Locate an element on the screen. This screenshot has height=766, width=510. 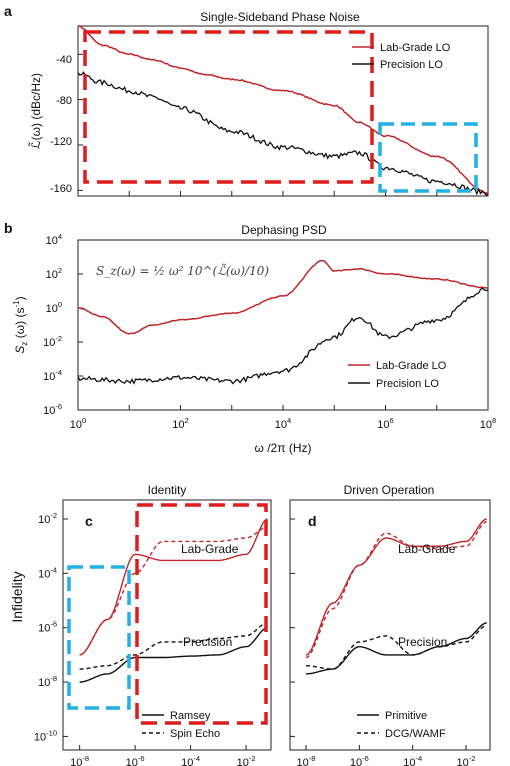
panel-c-ytick: 10⁻⁶ is located at coordinates (47, 627).